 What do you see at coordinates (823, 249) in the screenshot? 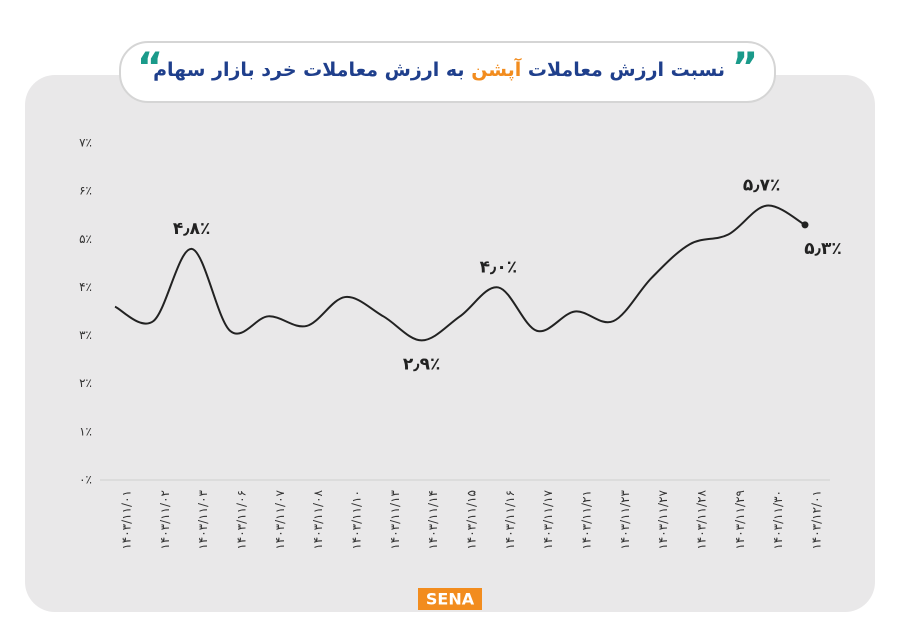
I see `value-label: ۵٫۳٪` at bounding box center [823, 249].